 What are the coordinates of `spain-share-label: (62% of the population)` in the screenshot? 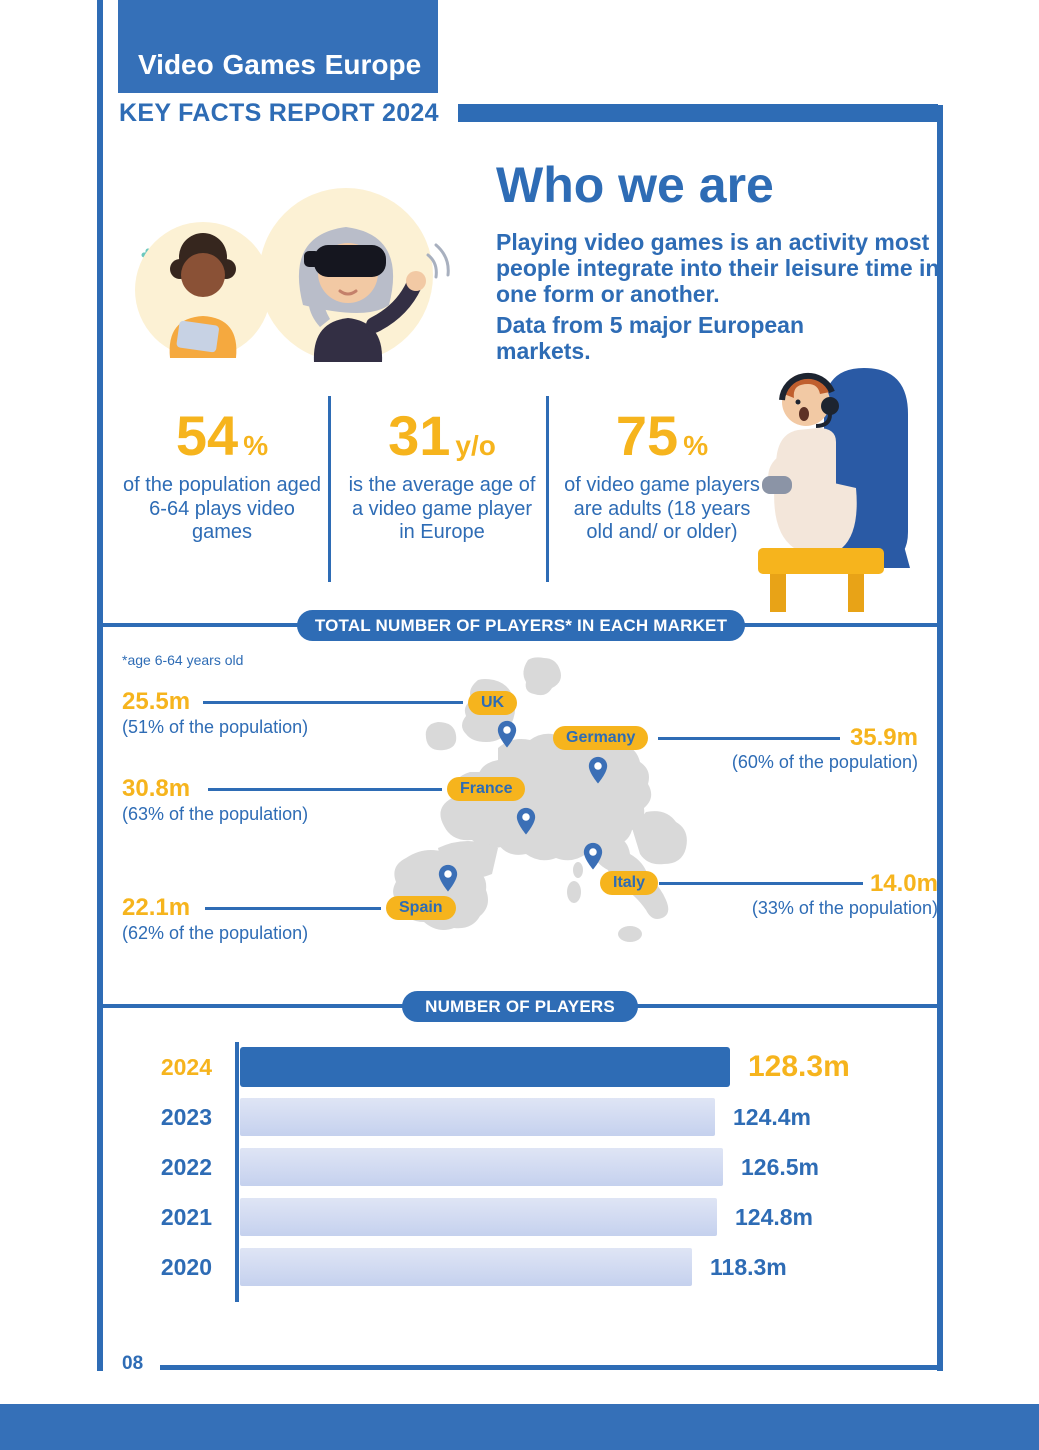 It's located at (215, 933).